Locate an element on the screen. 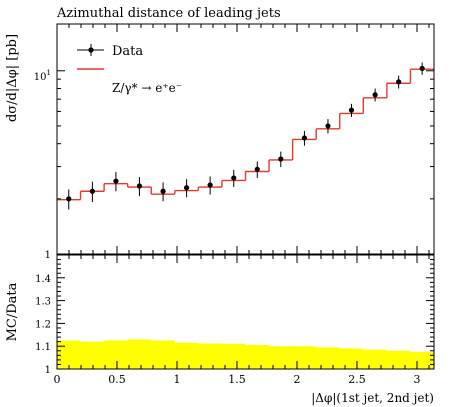 The image size is (450, 407). ratio-y-tick-label-4: 1.4 is located at coordinates (43, 279).